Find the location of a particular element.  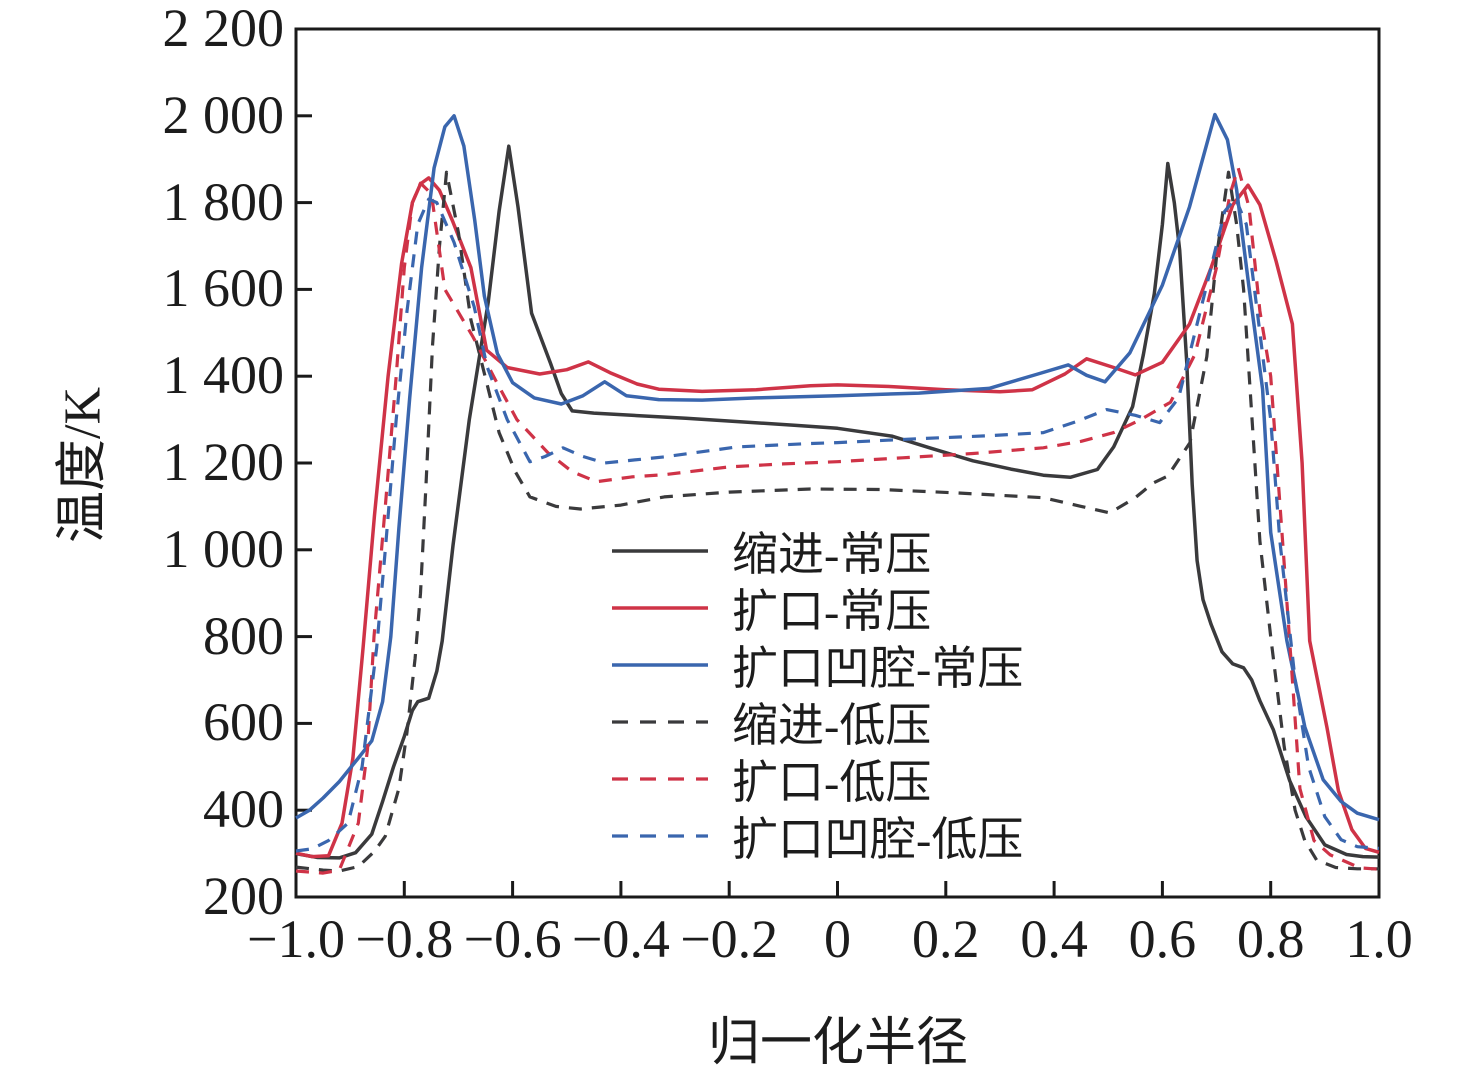

y-tick-label: 800 is located at coordinates (243, 635).